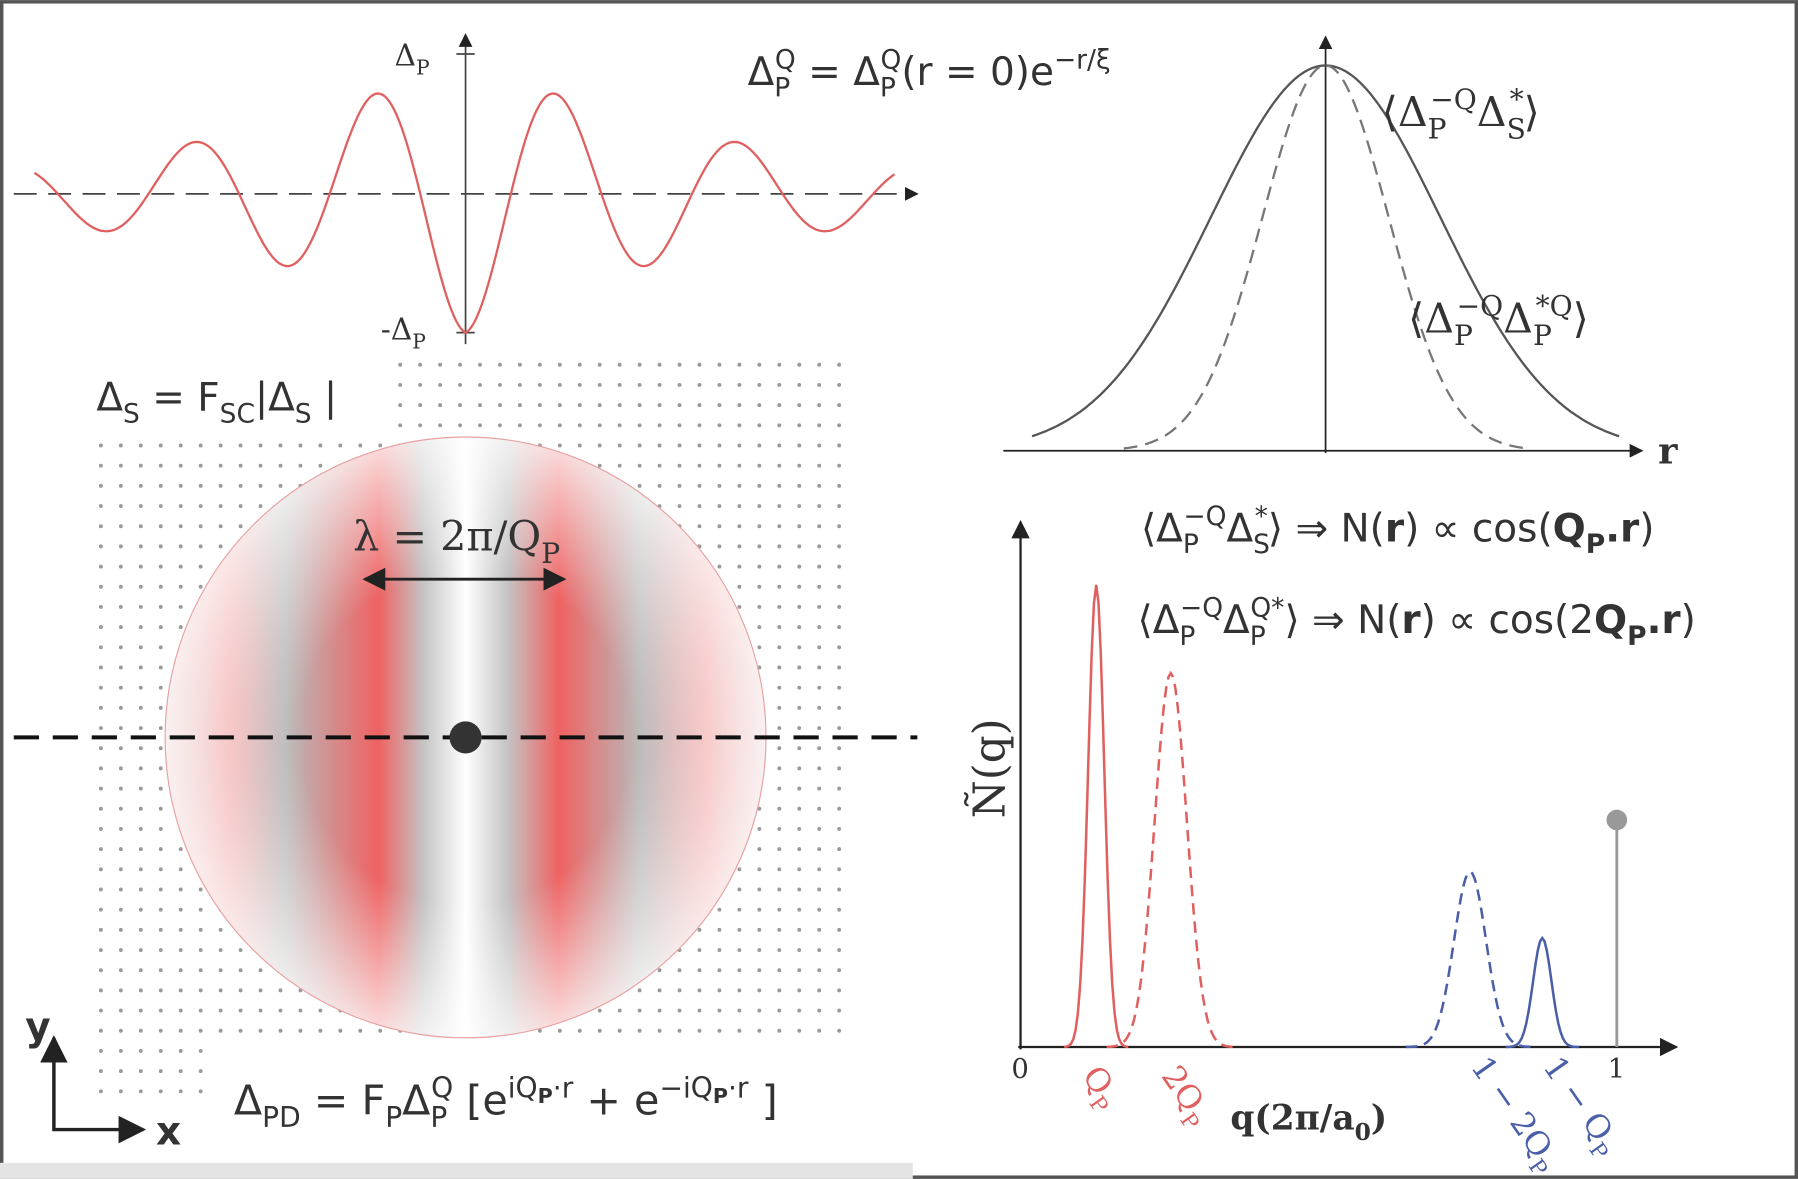 This screenshot has width=1798, height=1179. Describe the element at coordinates (397, 330) in the screenshot. I see `equation-part: -Δ` at that location.